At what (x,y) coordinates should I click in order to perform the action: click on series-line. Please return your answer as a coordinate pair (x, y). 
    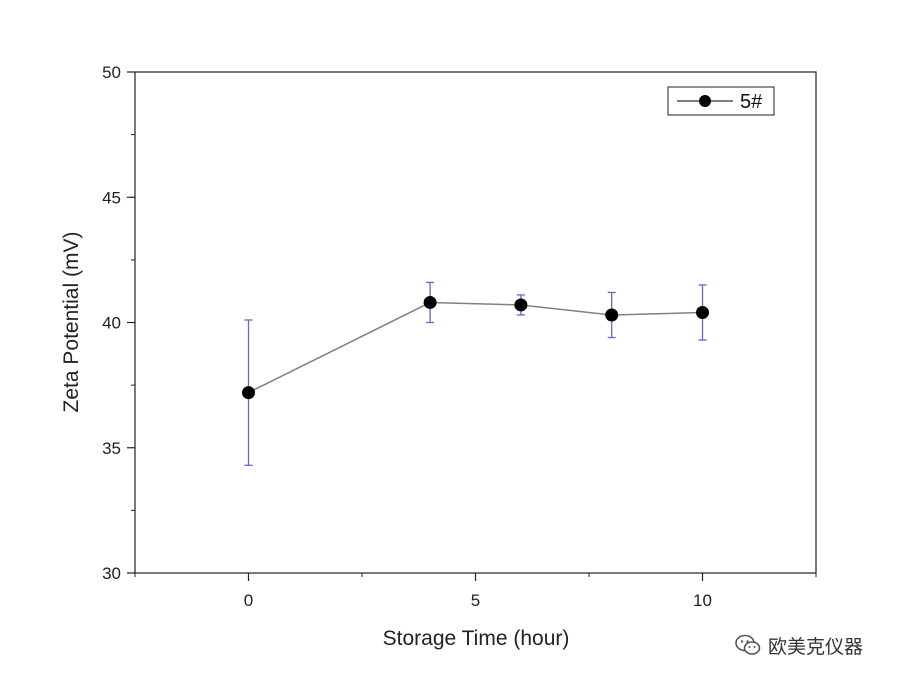
    Looking at the image, I should click on (475, 347).